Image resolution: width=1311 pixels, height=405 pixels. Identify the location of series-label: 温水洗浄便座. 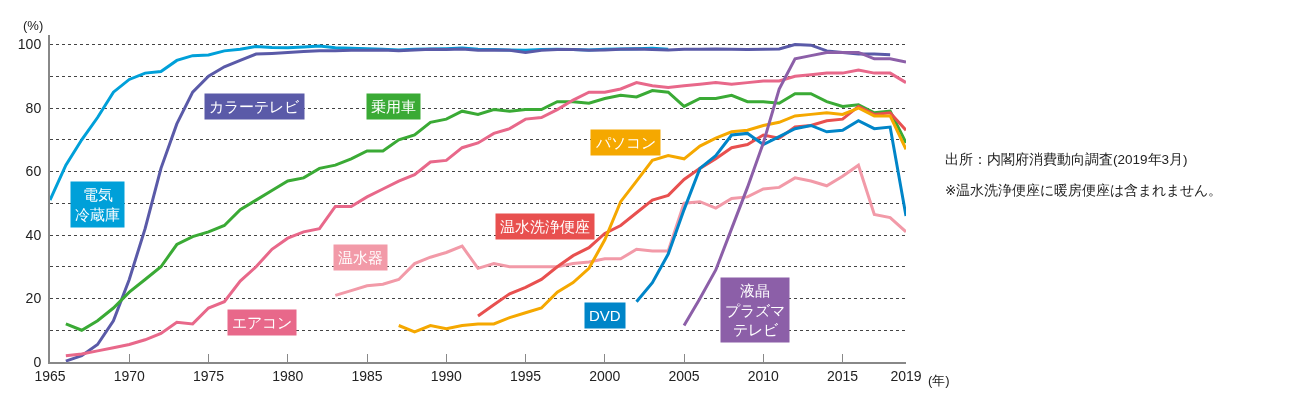
(545, 226).